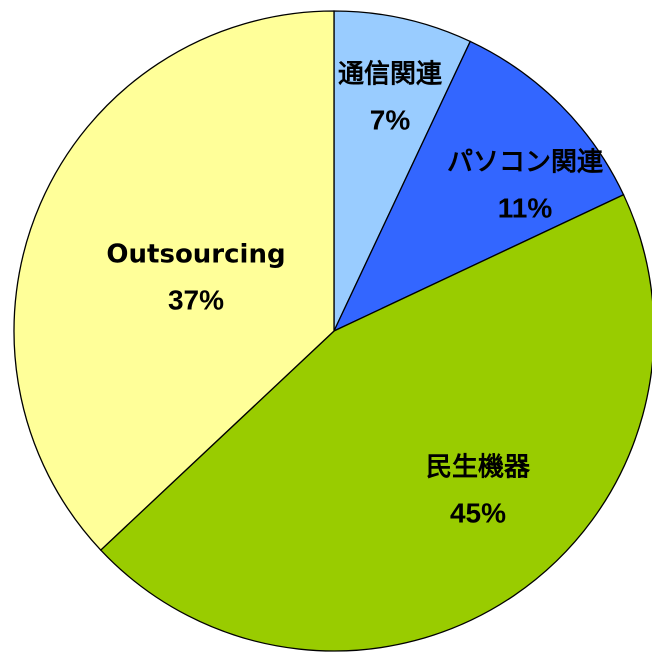 This screenshot has height=652, width=652. Describe the element at coordinates (402, 171) in the screenshot. I see `pie-slice` at that location.